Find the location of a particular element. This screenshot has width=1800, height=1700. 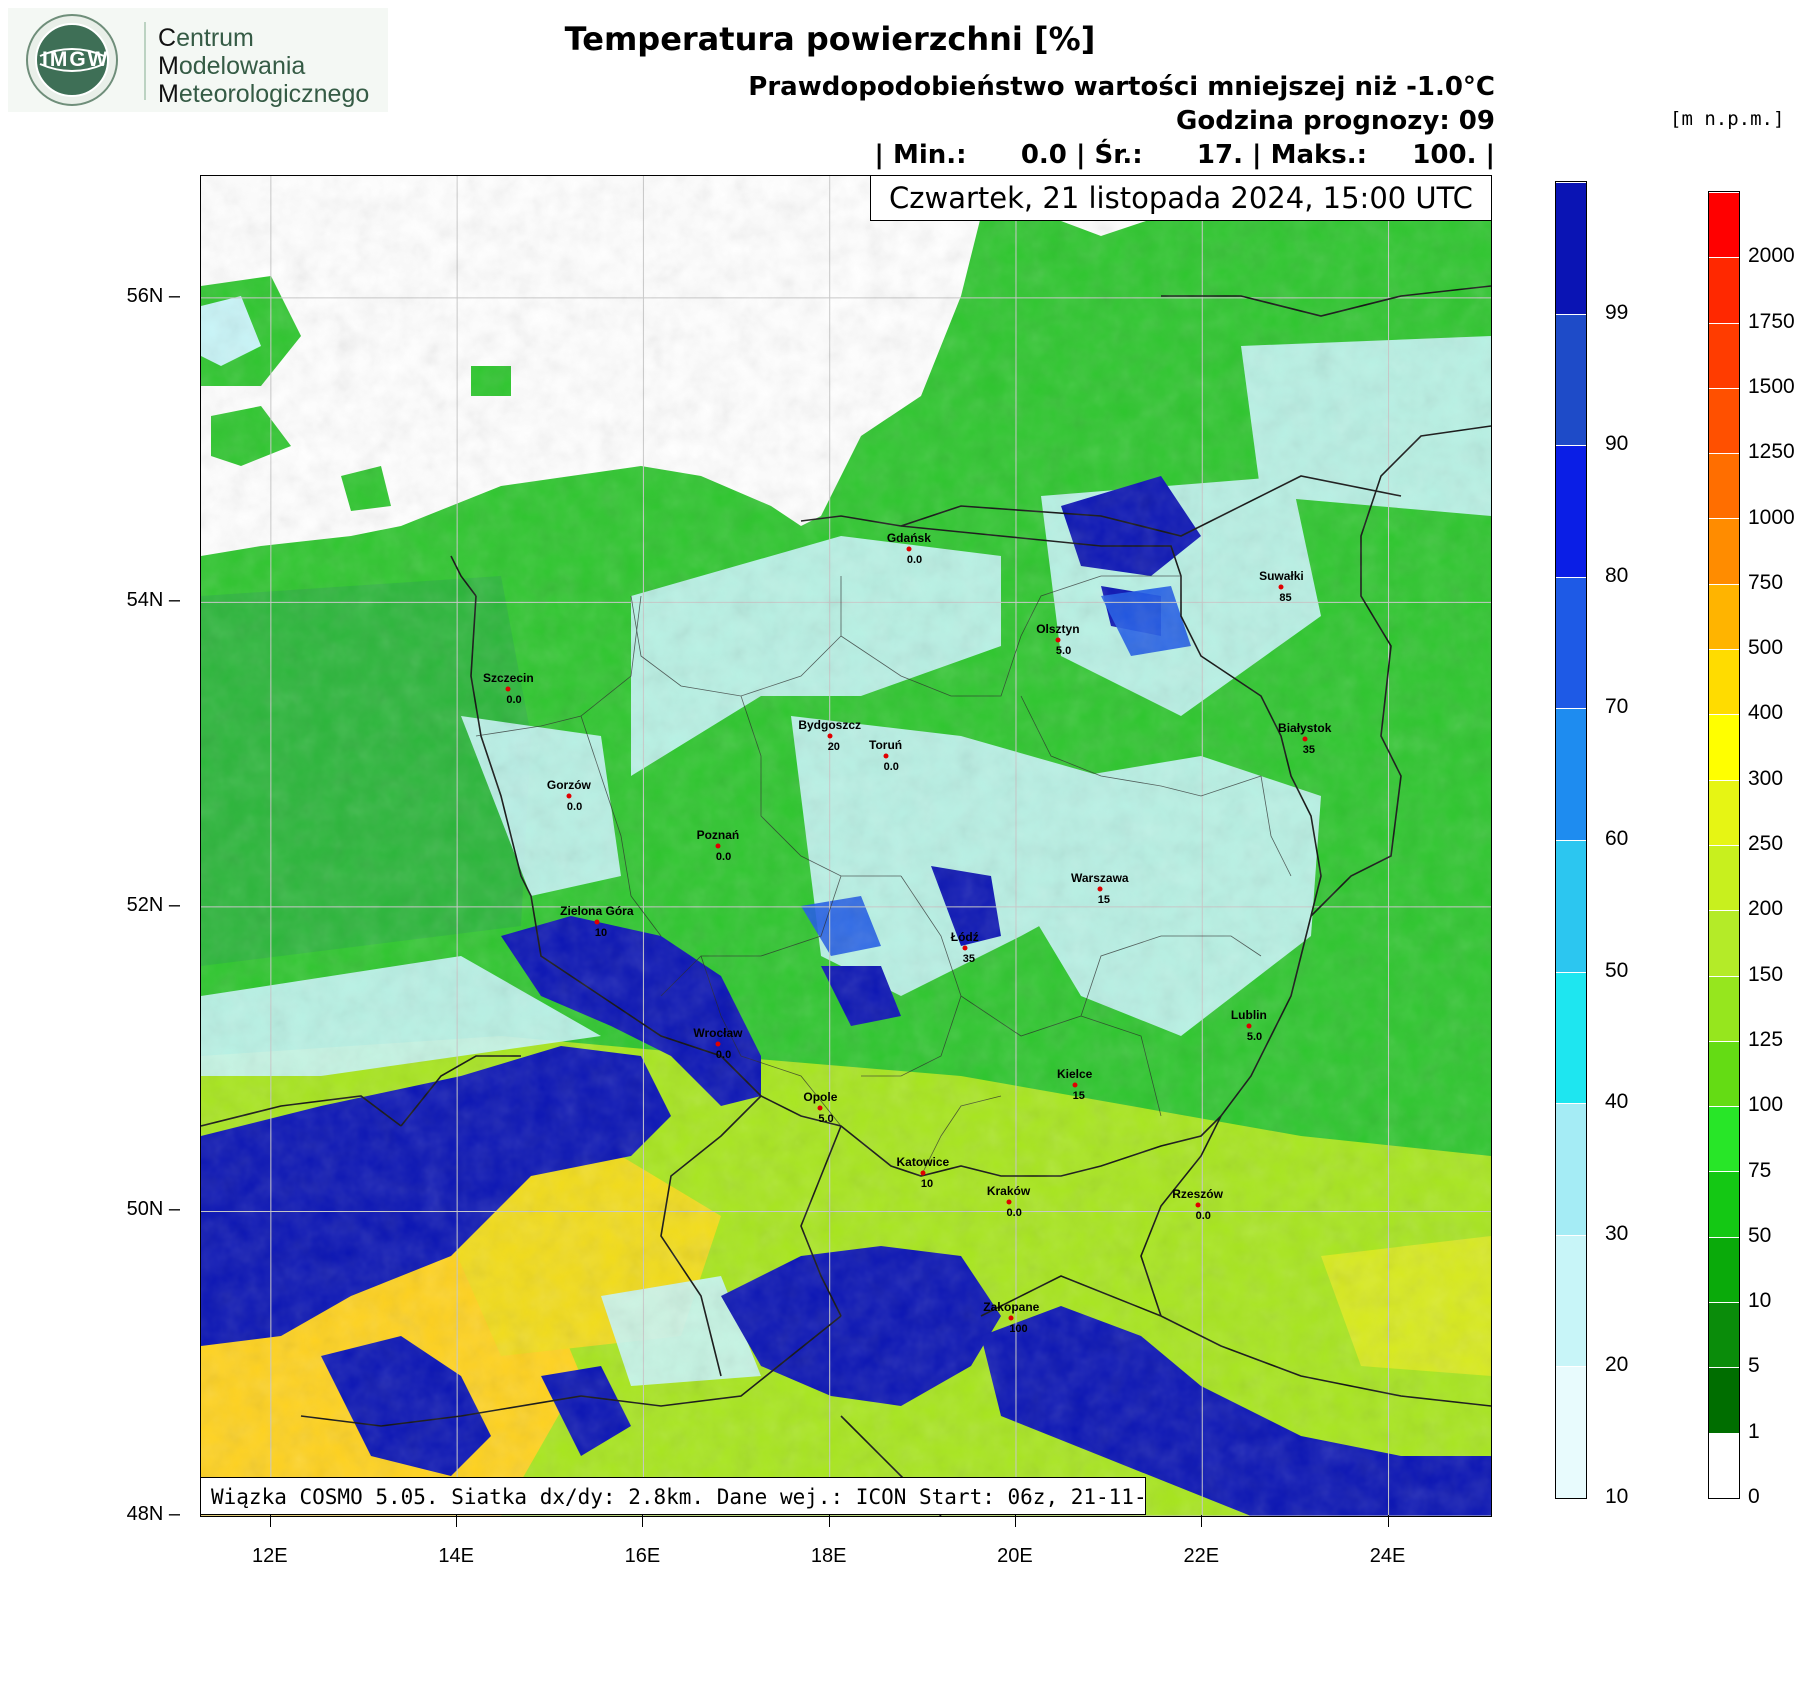

city-name: Toruń is located at coordinates (886, 745).